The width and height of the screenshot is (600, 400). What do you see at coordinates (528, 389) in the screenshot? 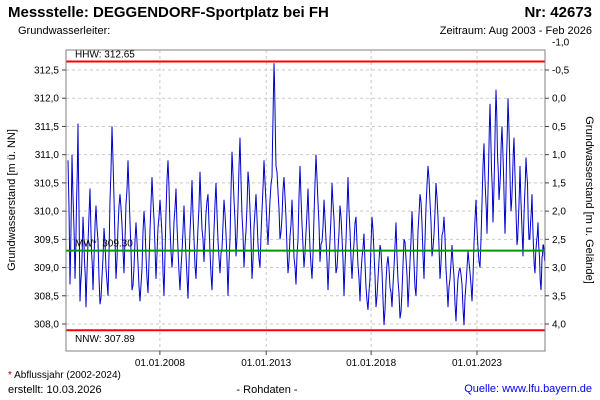
I see `source-link: Quelle: www.lfu.bayern.de` at bounding box center [528, 389].